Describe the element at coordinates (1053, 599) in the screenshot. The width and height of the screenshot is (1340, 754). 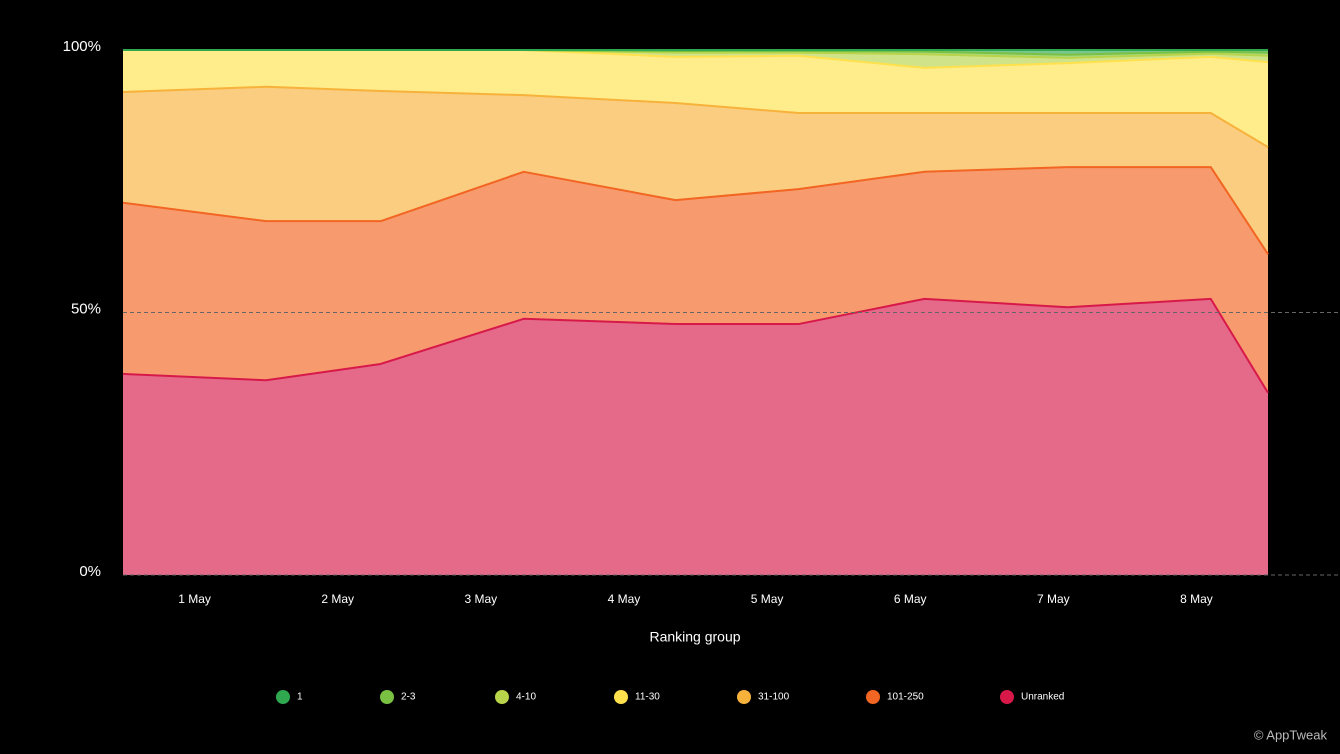
I see `x-tick-label: 7 May` at that location.